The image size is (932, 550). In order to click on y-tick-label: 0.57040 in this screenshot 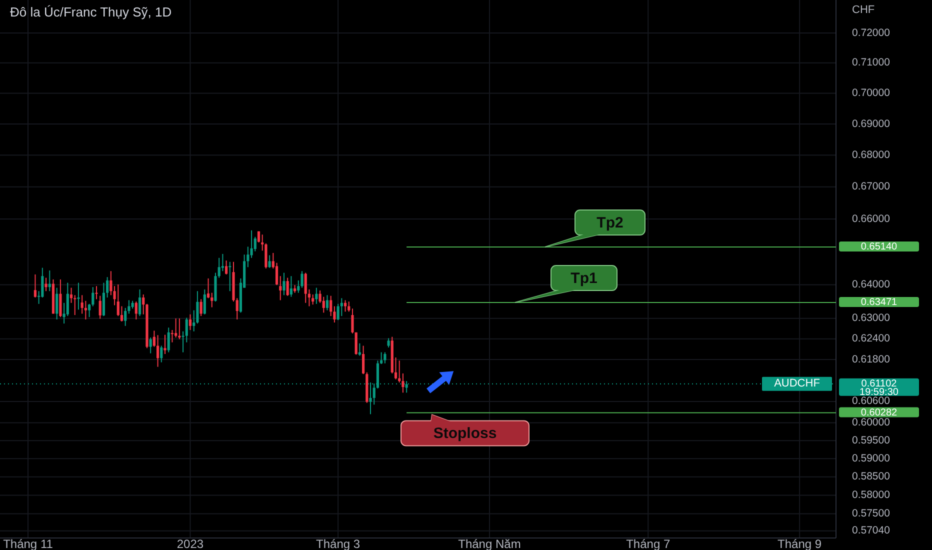, I will do `click(871, 530)`.